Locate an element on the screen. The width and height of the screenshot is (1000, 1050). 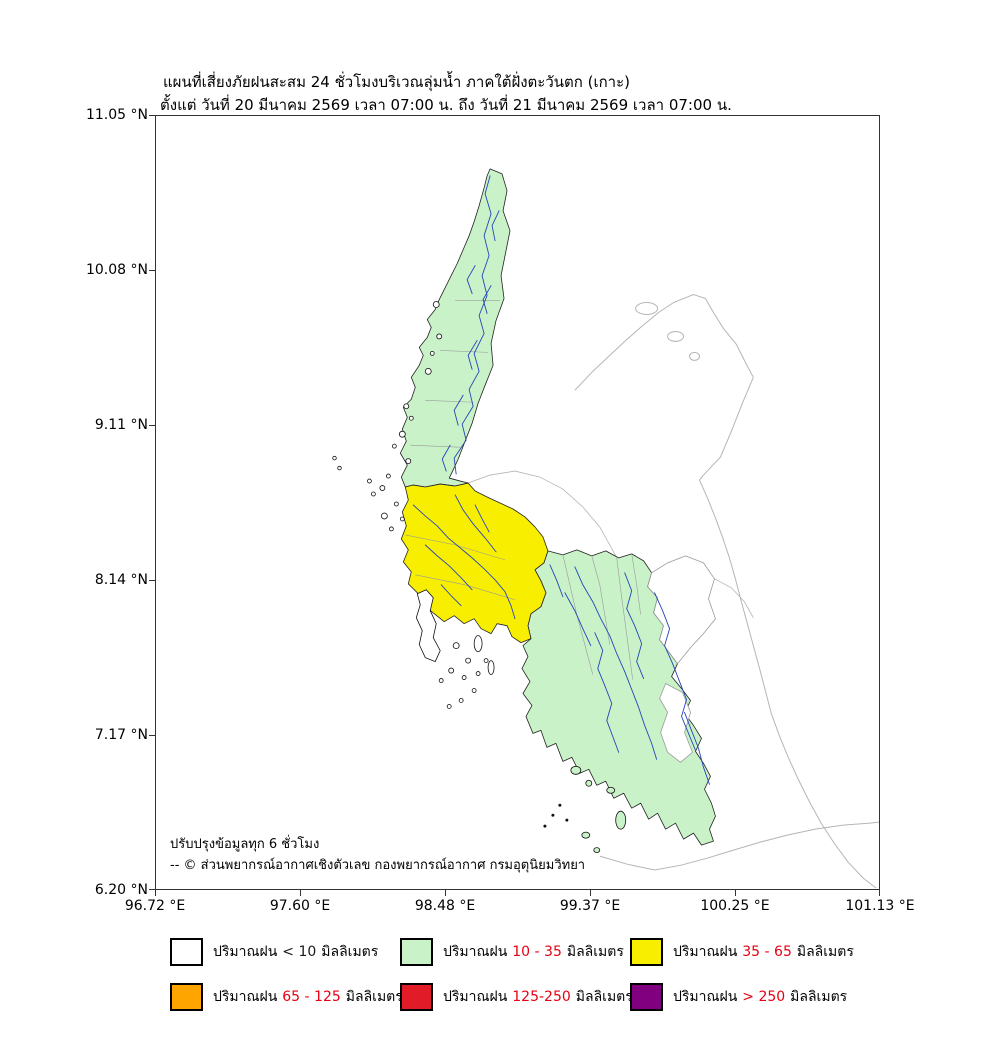
watershed-green-north-strip is located at coordinates (455, 328).